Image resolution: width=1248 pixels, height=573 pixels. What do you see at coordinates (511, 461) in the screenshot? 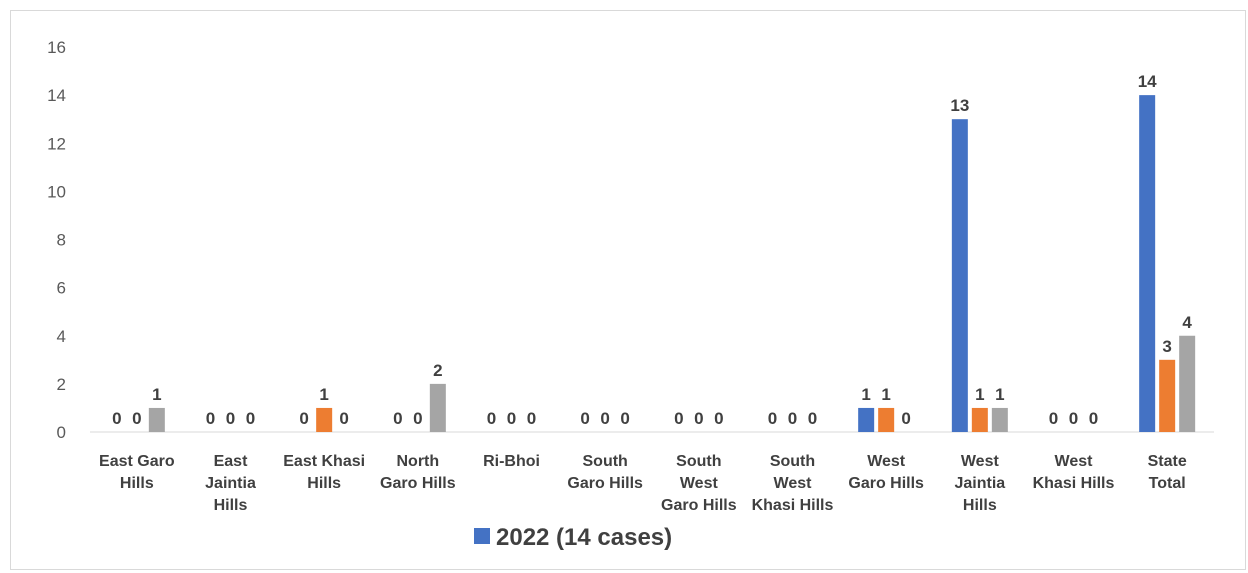
I see `category-label: Ri-Bhoi` at bounding box center [511, 461].